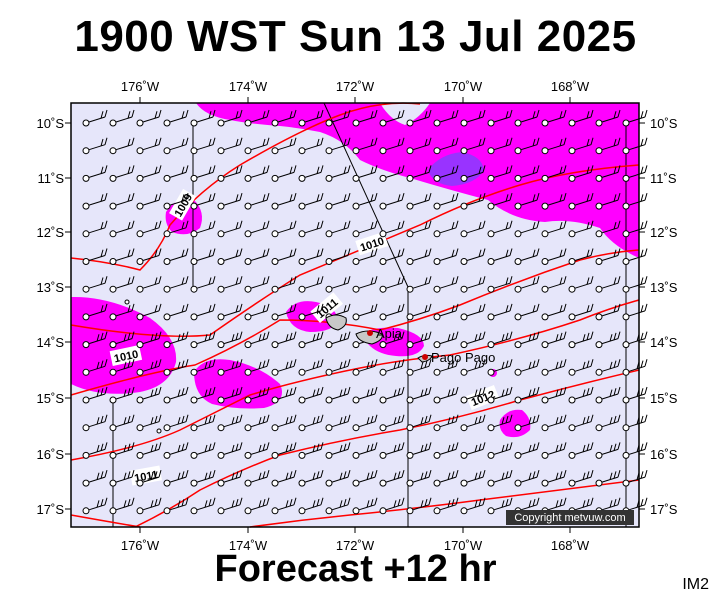 The width and height of the screenshot is (711, 600). I want to click on lat-label-left-11s: 11˚S, so click(51, 178).